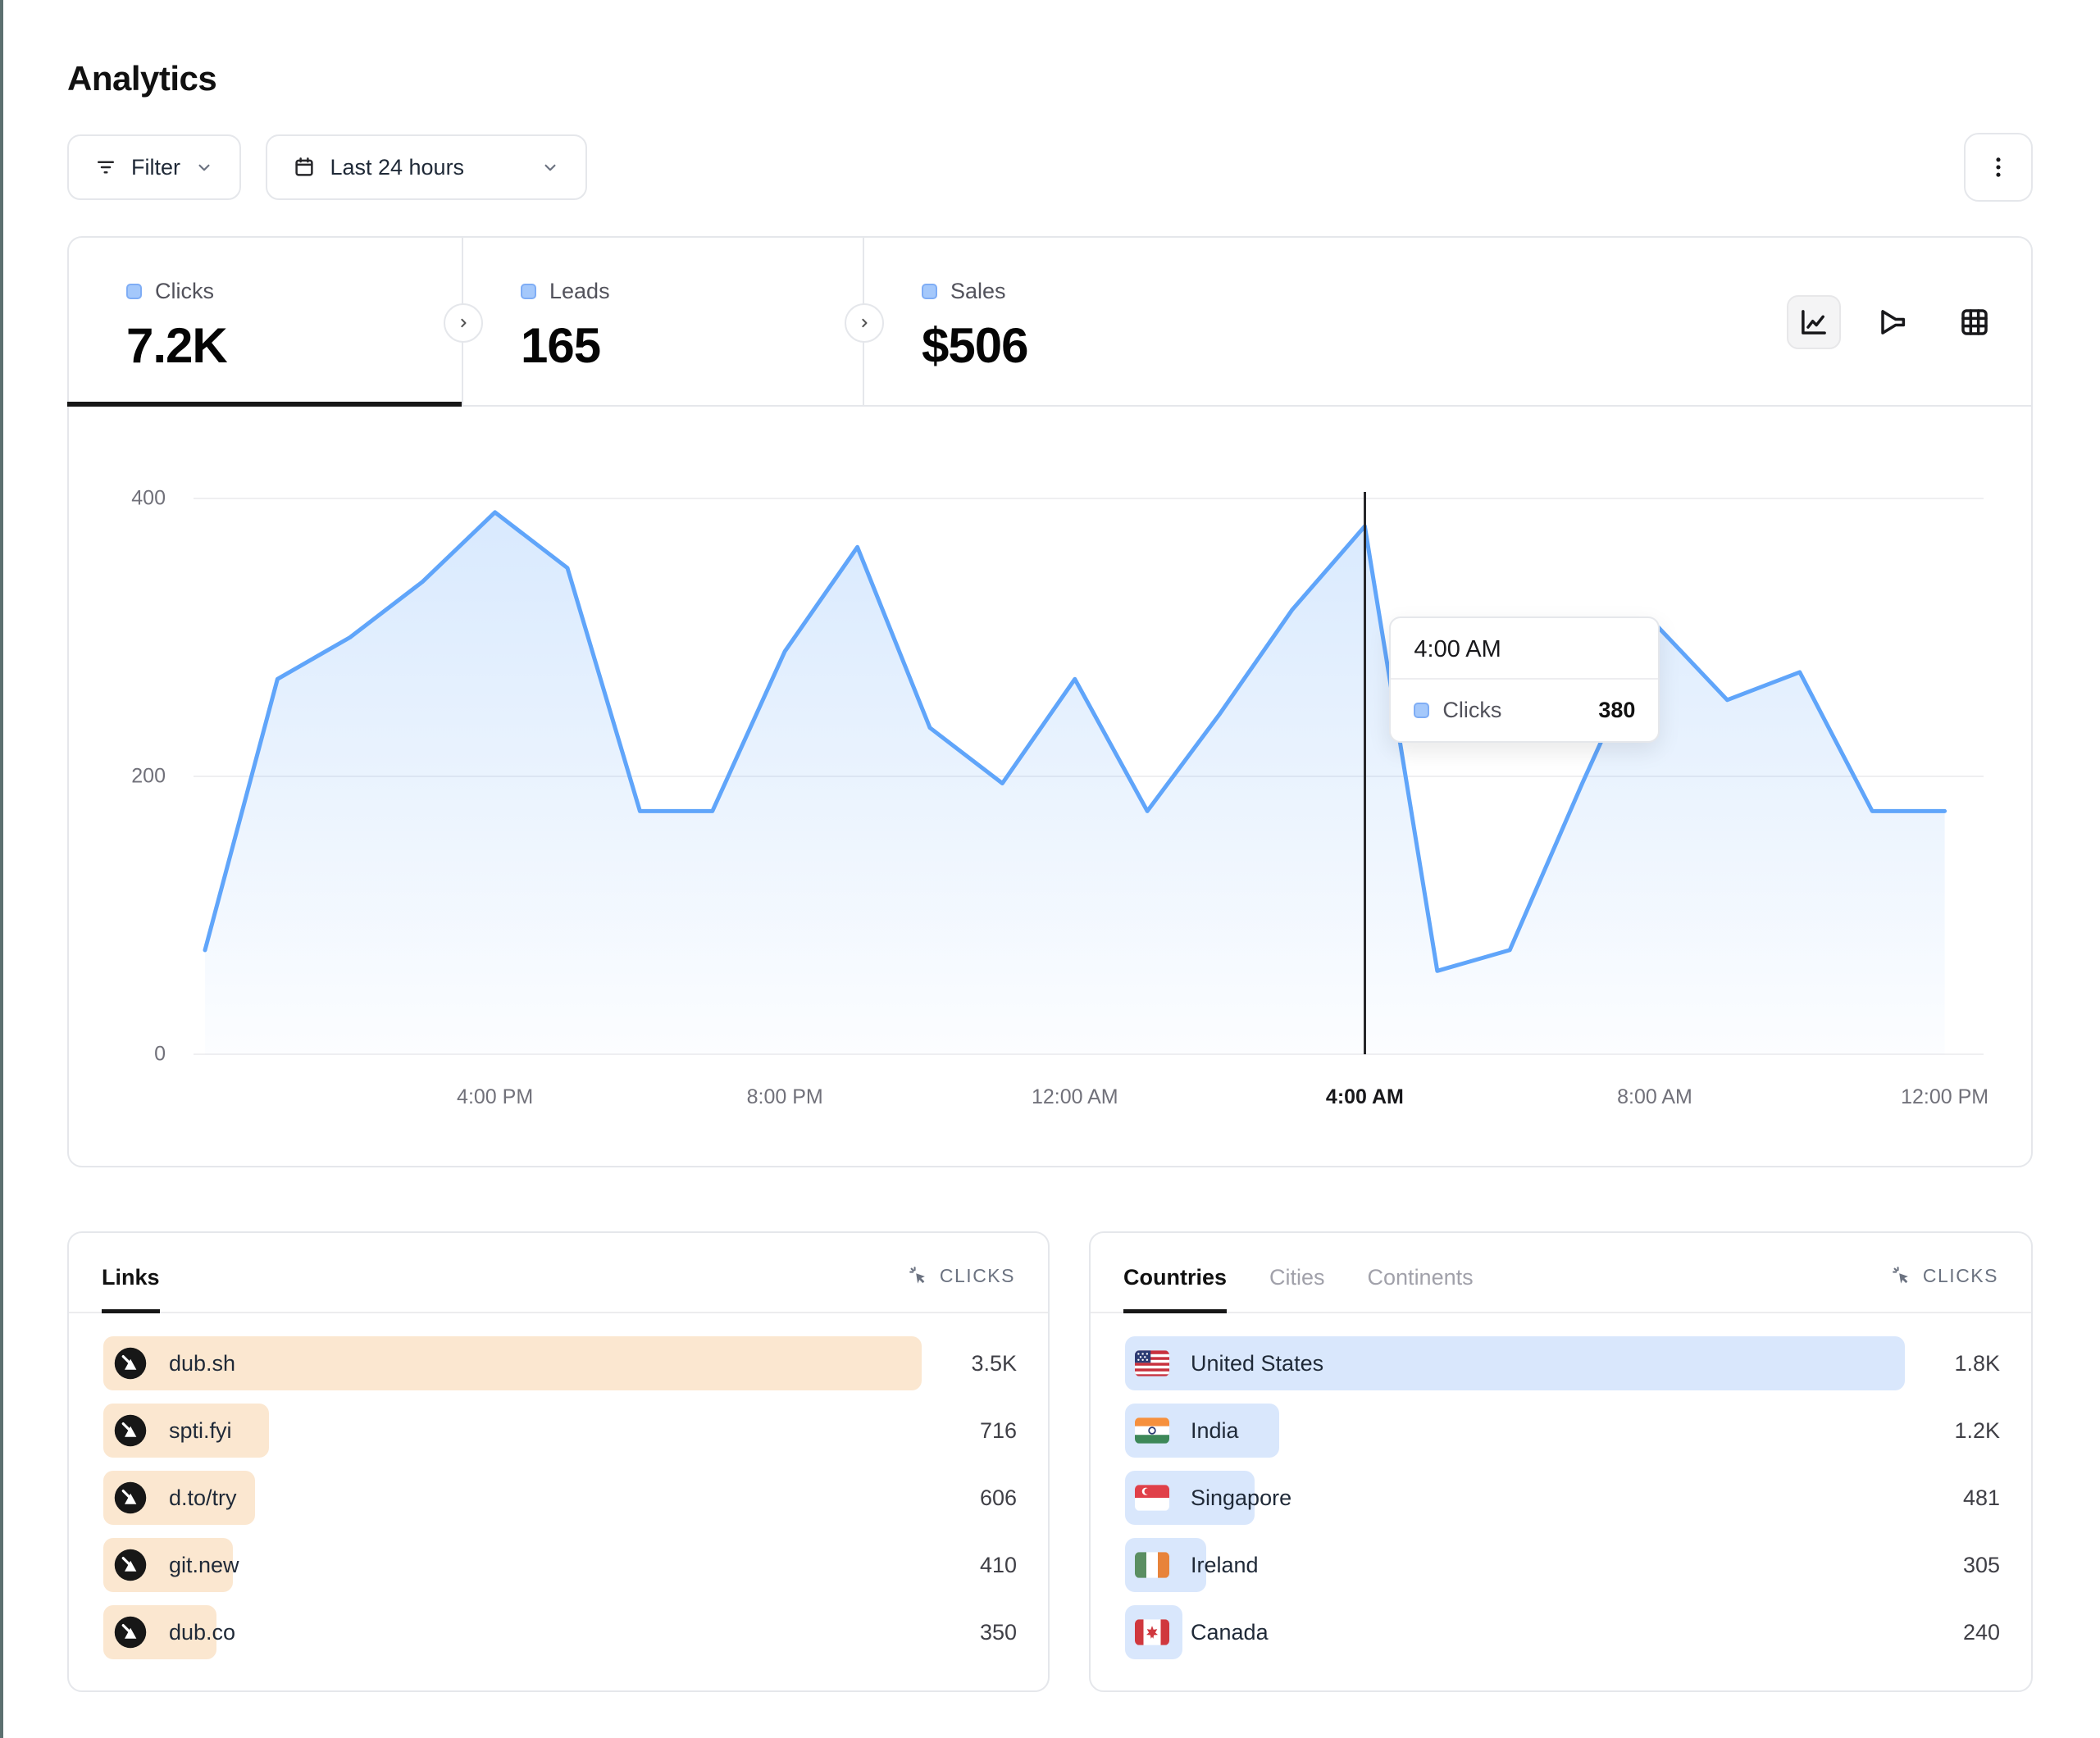 The image size is (2100, 1738). What do you see at coordinates (998, 1632) in the screenshot?
I see `row-value: 350` at bounding box center [998, 1632].